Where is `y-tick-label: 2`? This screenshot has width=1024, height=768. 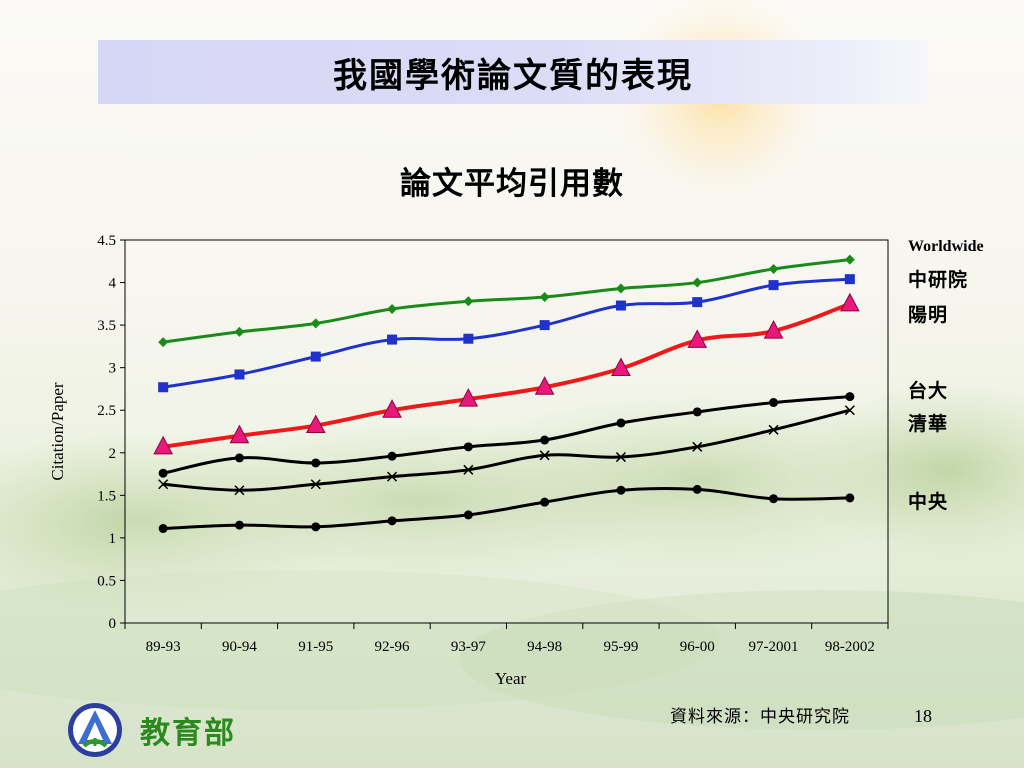
y-tick-label: 2 is located at coordinates (113, 454).